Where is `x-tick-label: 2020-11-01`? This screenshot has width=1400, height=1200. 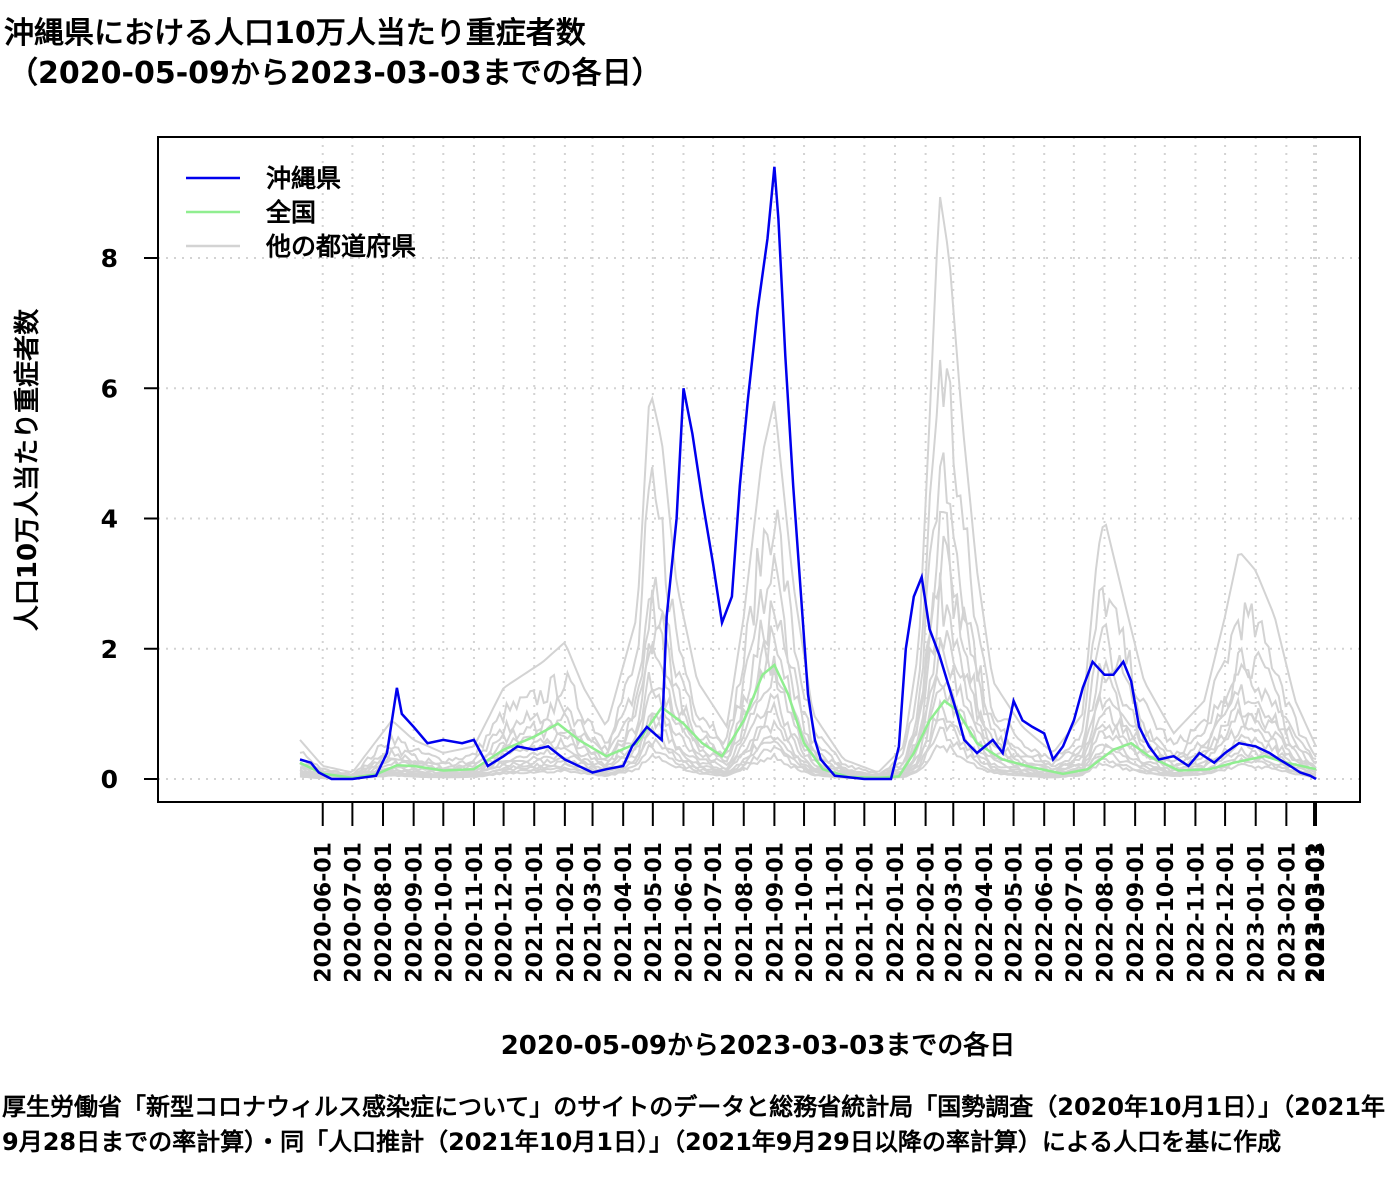 x-tick-label: 2020-11-01 is located at coordinates (475, 912).